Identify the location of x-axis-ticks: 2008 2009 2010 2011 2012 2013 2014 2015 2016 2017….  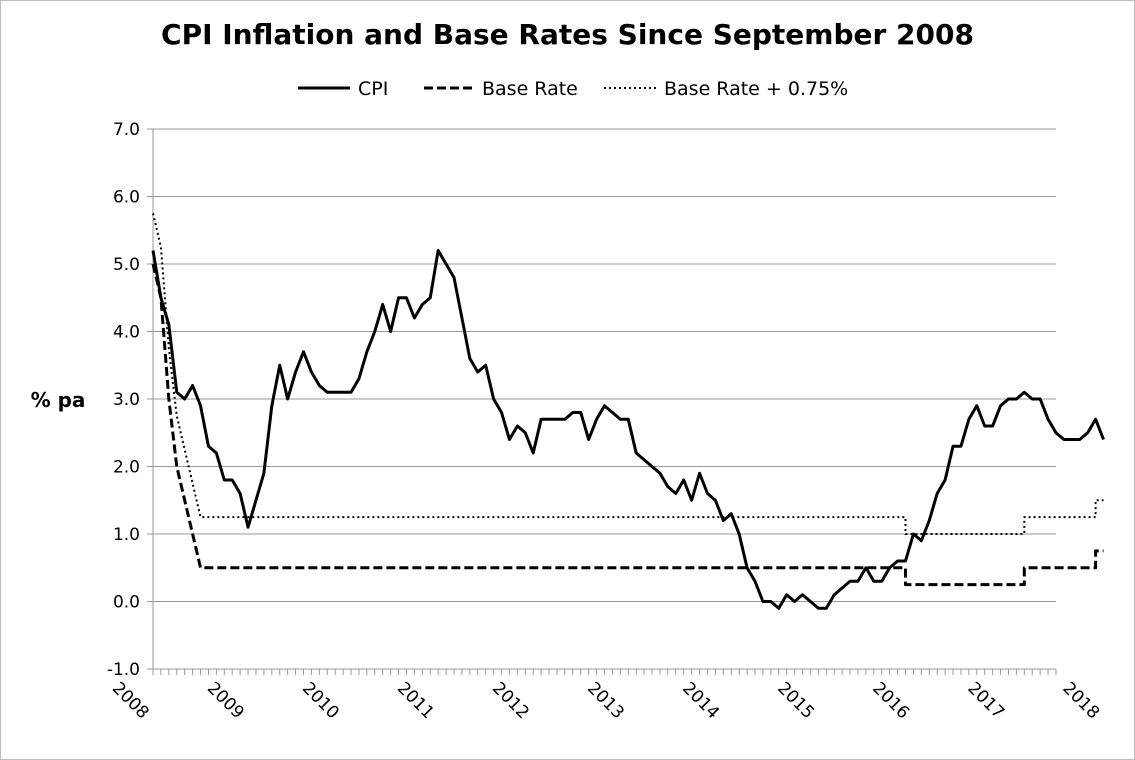
(605, 700).